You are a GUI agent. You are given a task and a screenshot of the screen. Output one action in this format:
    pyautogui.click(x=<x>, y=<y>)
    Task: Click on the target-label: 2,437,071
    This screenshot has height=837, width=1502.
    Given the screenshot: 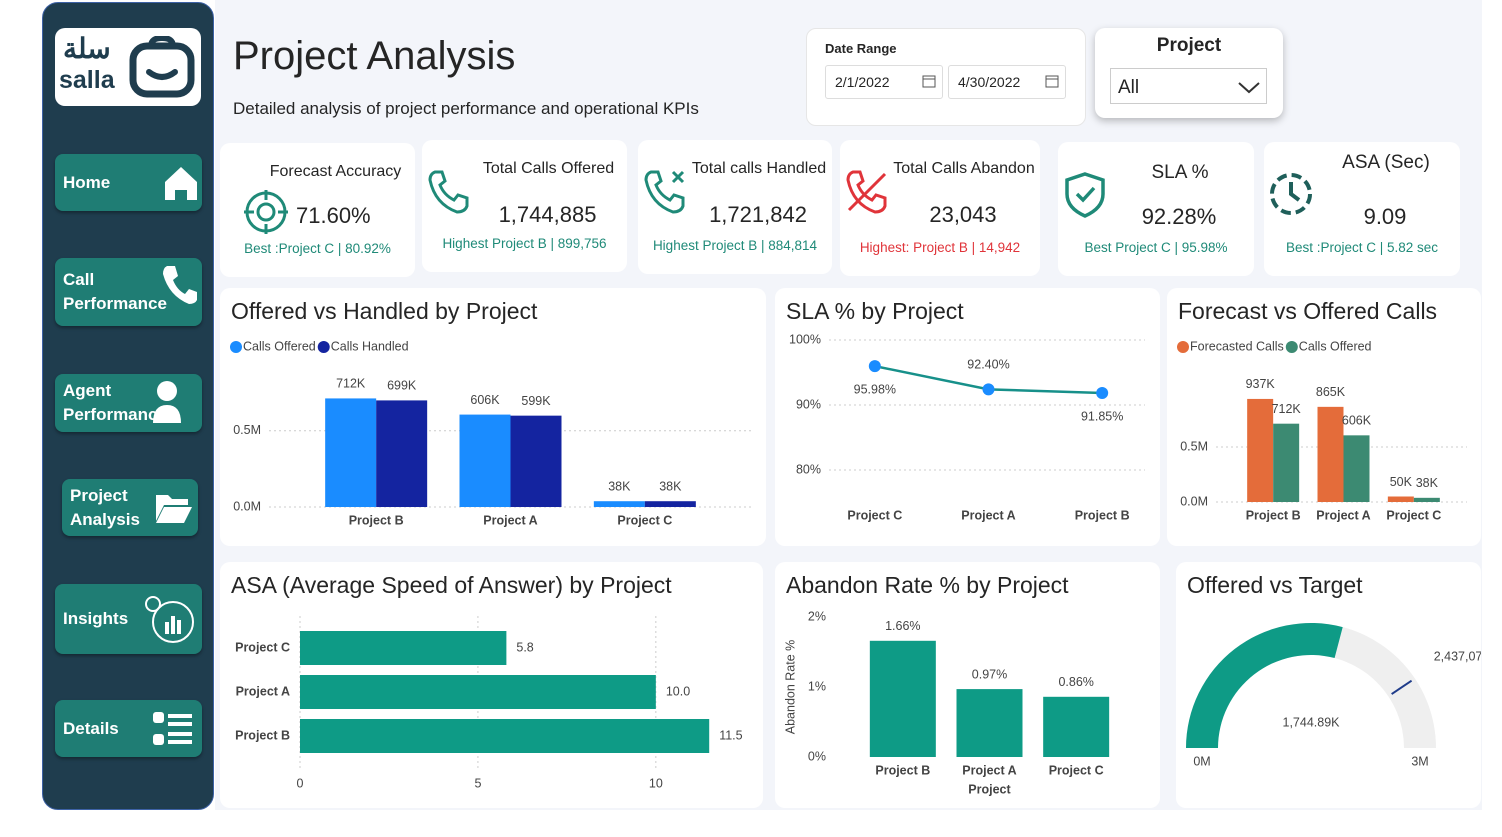 What is the action you would take?
    pyautogui.click(x=1457, y=657)
    